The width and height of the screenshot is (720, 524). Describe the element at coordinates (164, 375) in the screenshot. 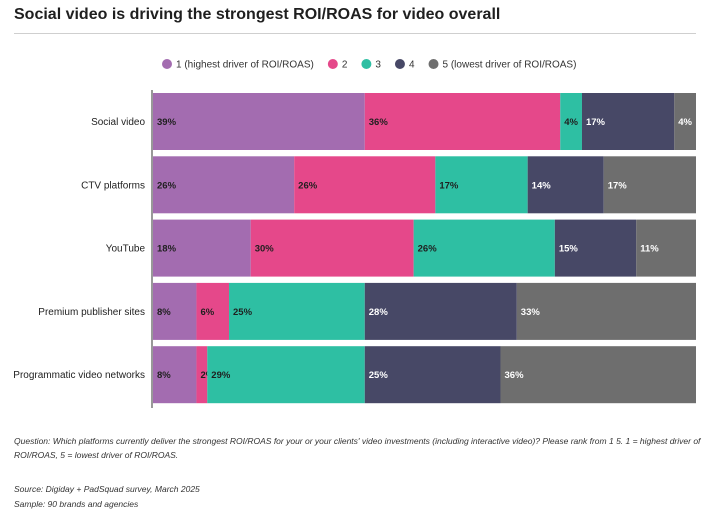

I see `data-label-programmatic-video-networks-series-1: 8%` at that location.